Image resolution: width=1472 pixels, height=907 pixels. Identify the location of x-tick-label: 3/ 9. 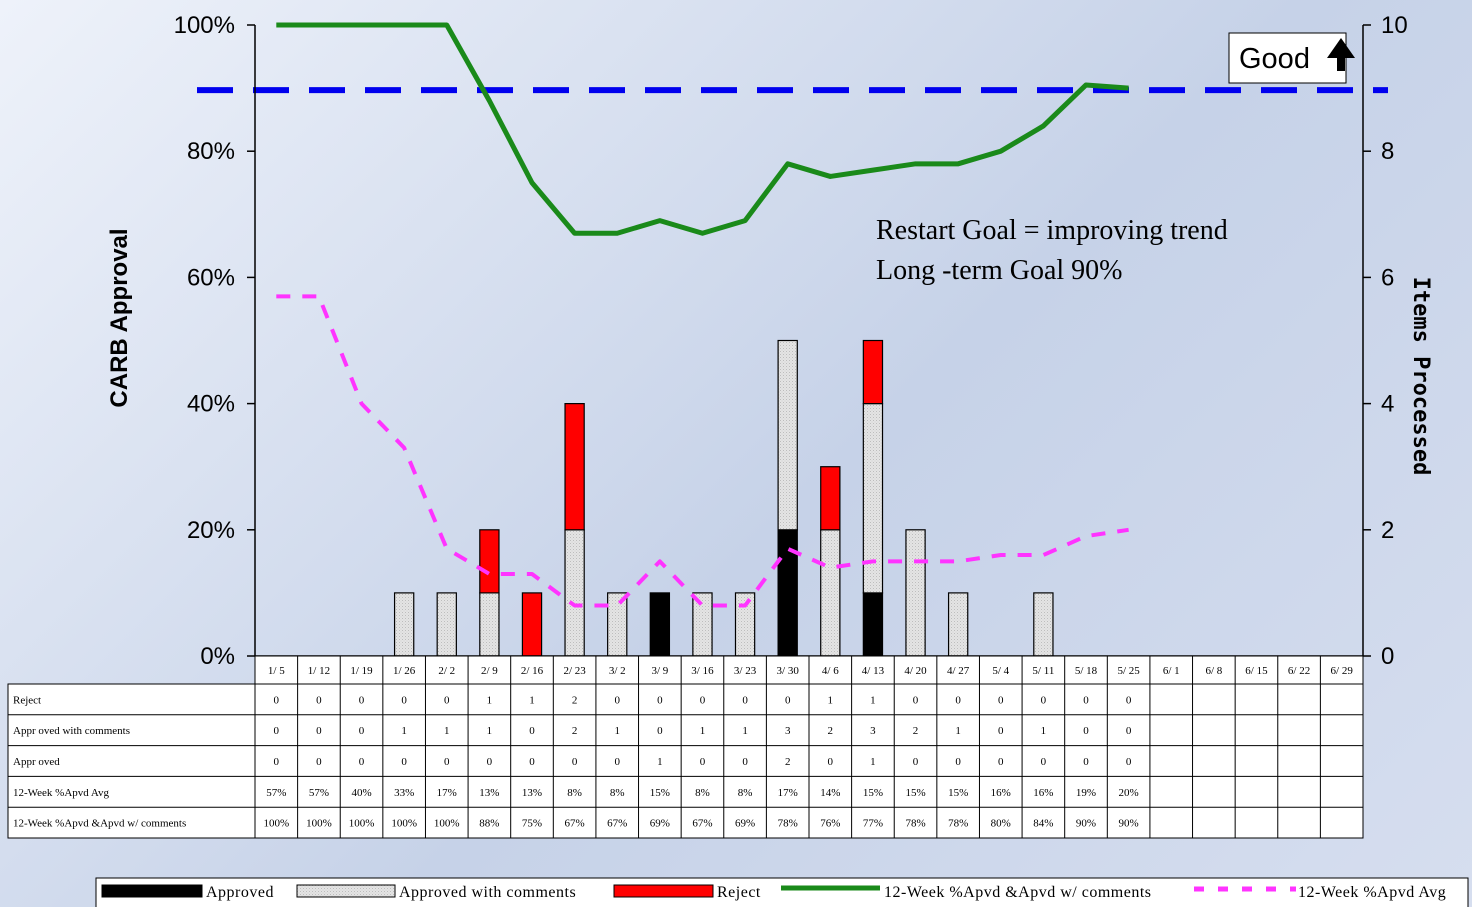
(659, 671).